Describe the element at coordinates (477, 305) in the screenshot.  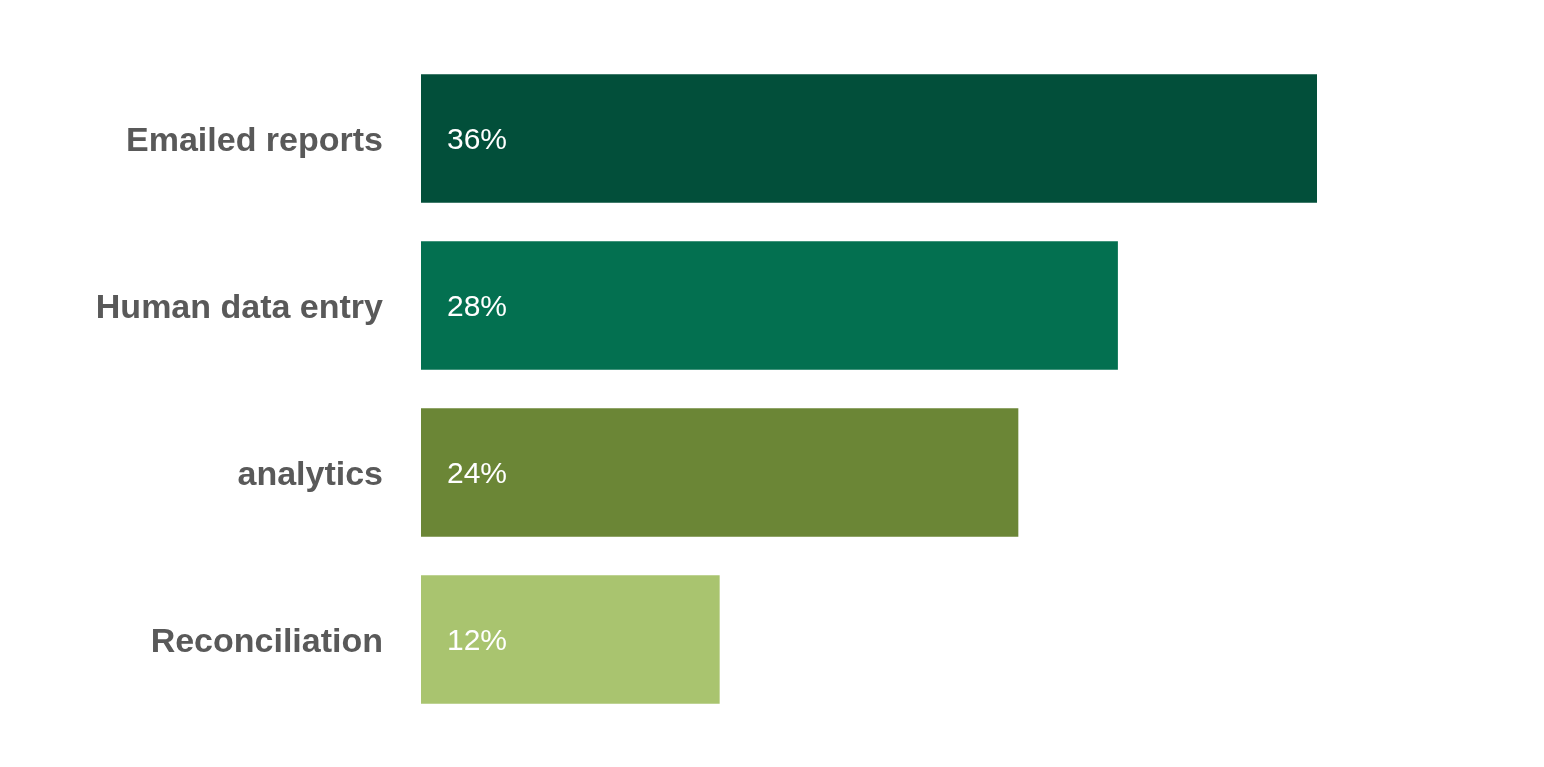
I see `data-label: 28%` at that location.